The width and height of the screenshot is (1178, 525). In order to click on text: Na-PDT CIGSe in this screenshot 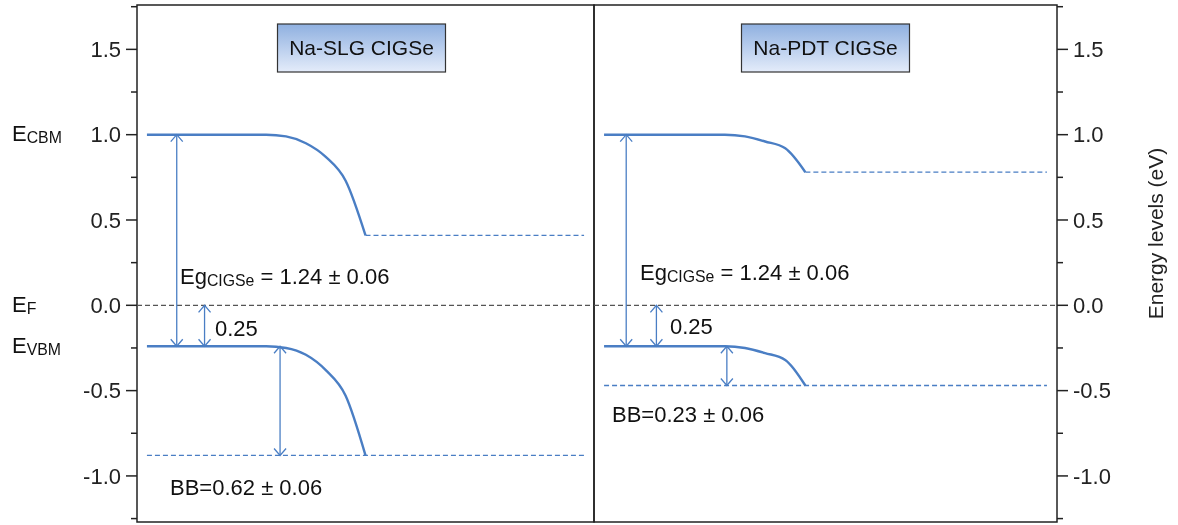, I will do `click(825, 48)`.